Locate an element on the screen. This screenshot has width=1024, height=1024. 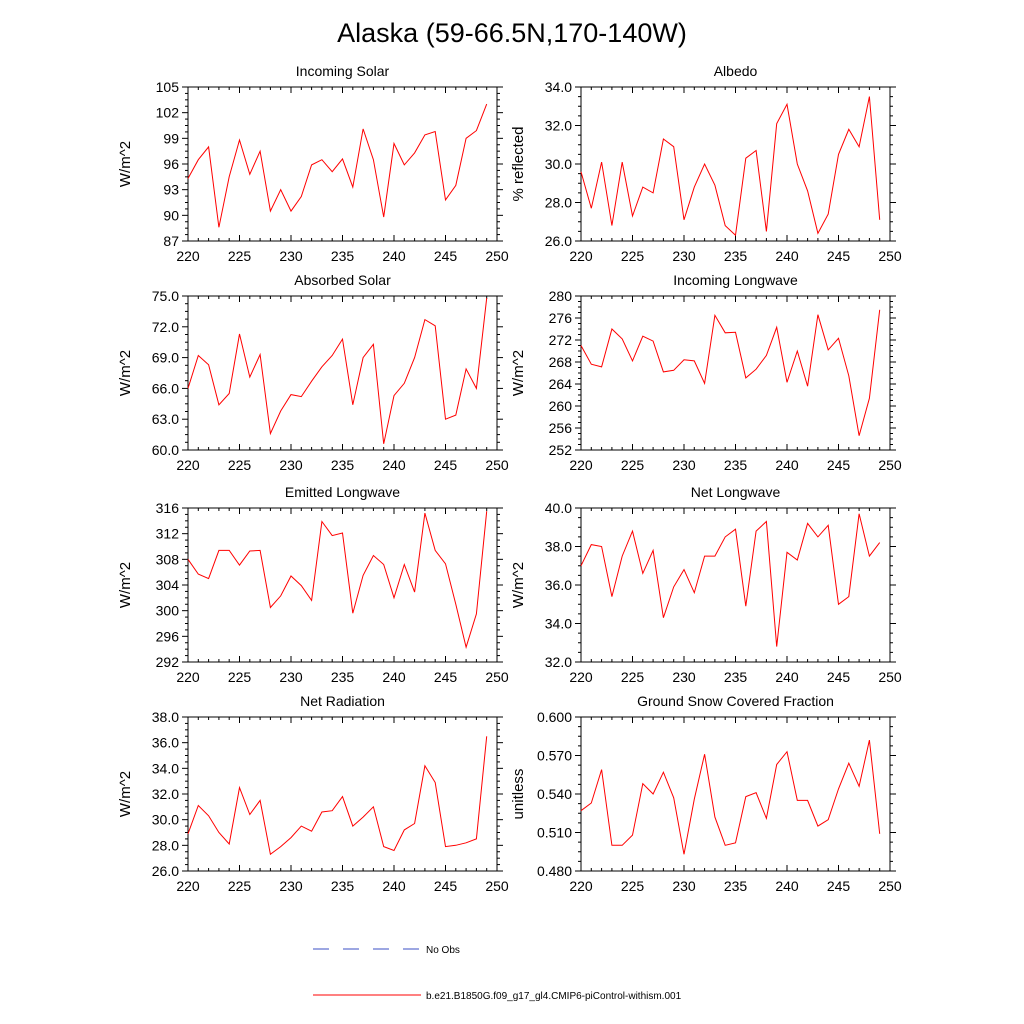
y-tick-label: 72.0 is located at coordinates (165, 327).